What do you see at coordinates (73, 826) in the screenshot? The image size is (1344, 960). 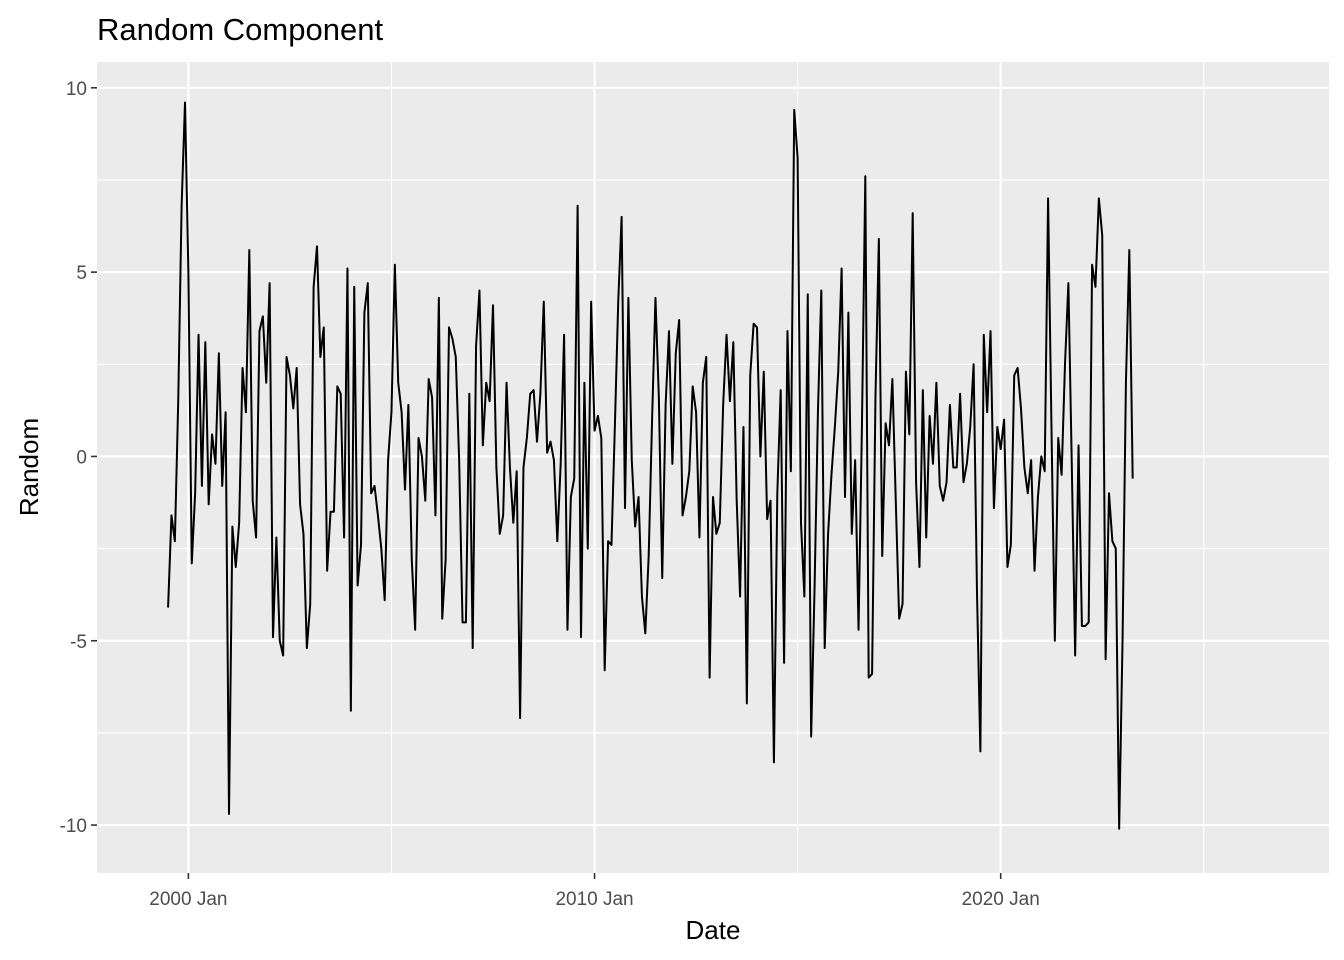 I see `y-tick-label: -10` at bounding box center [73, 826].